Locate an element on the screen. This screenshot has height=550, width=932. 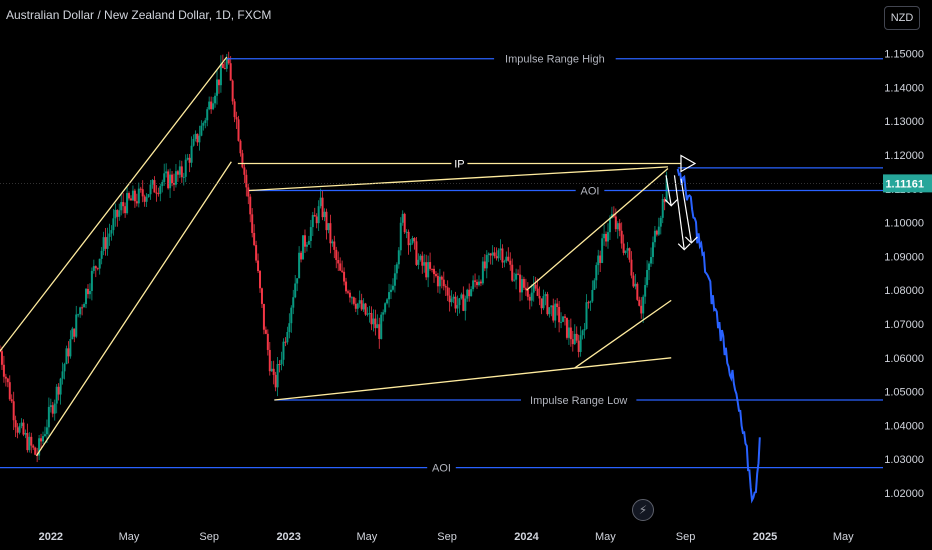
time-axis-bg is located at coordinates (466, 537).